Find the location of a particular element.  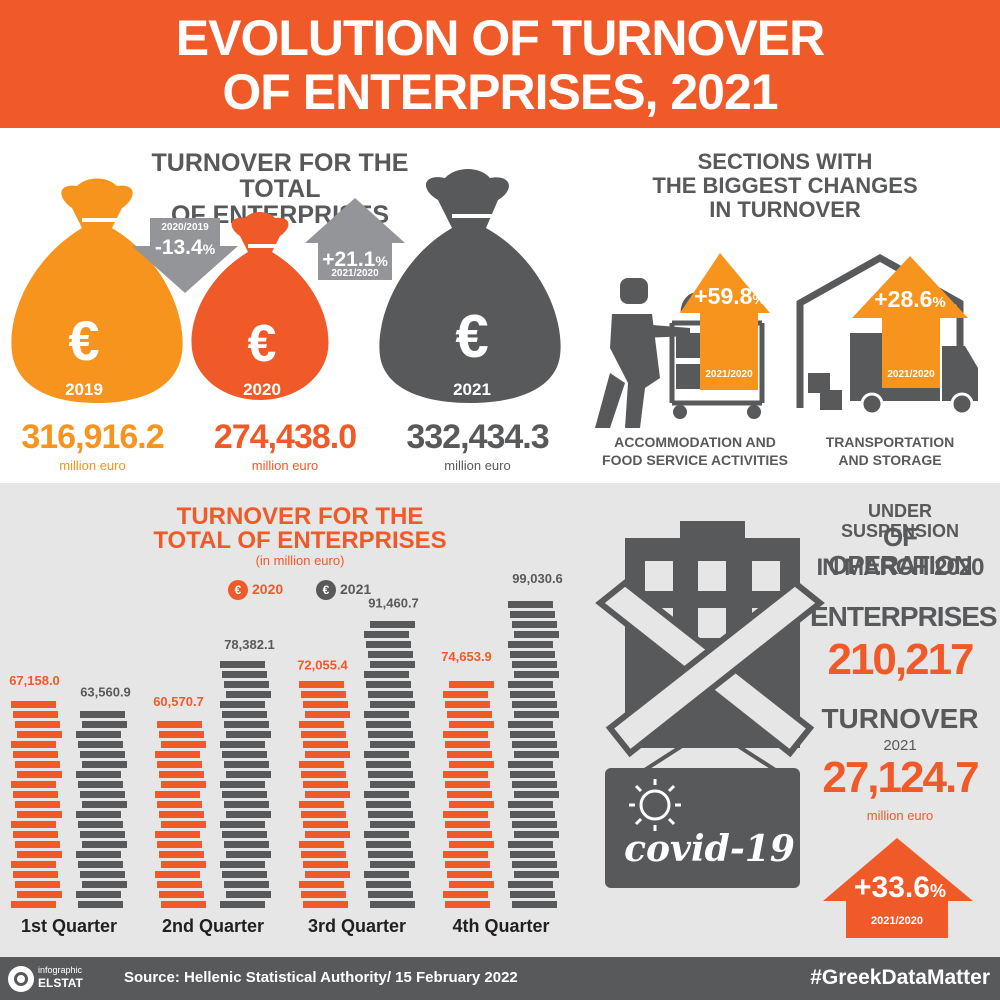

cross-planks-icon is located at coordinates (710, 668).